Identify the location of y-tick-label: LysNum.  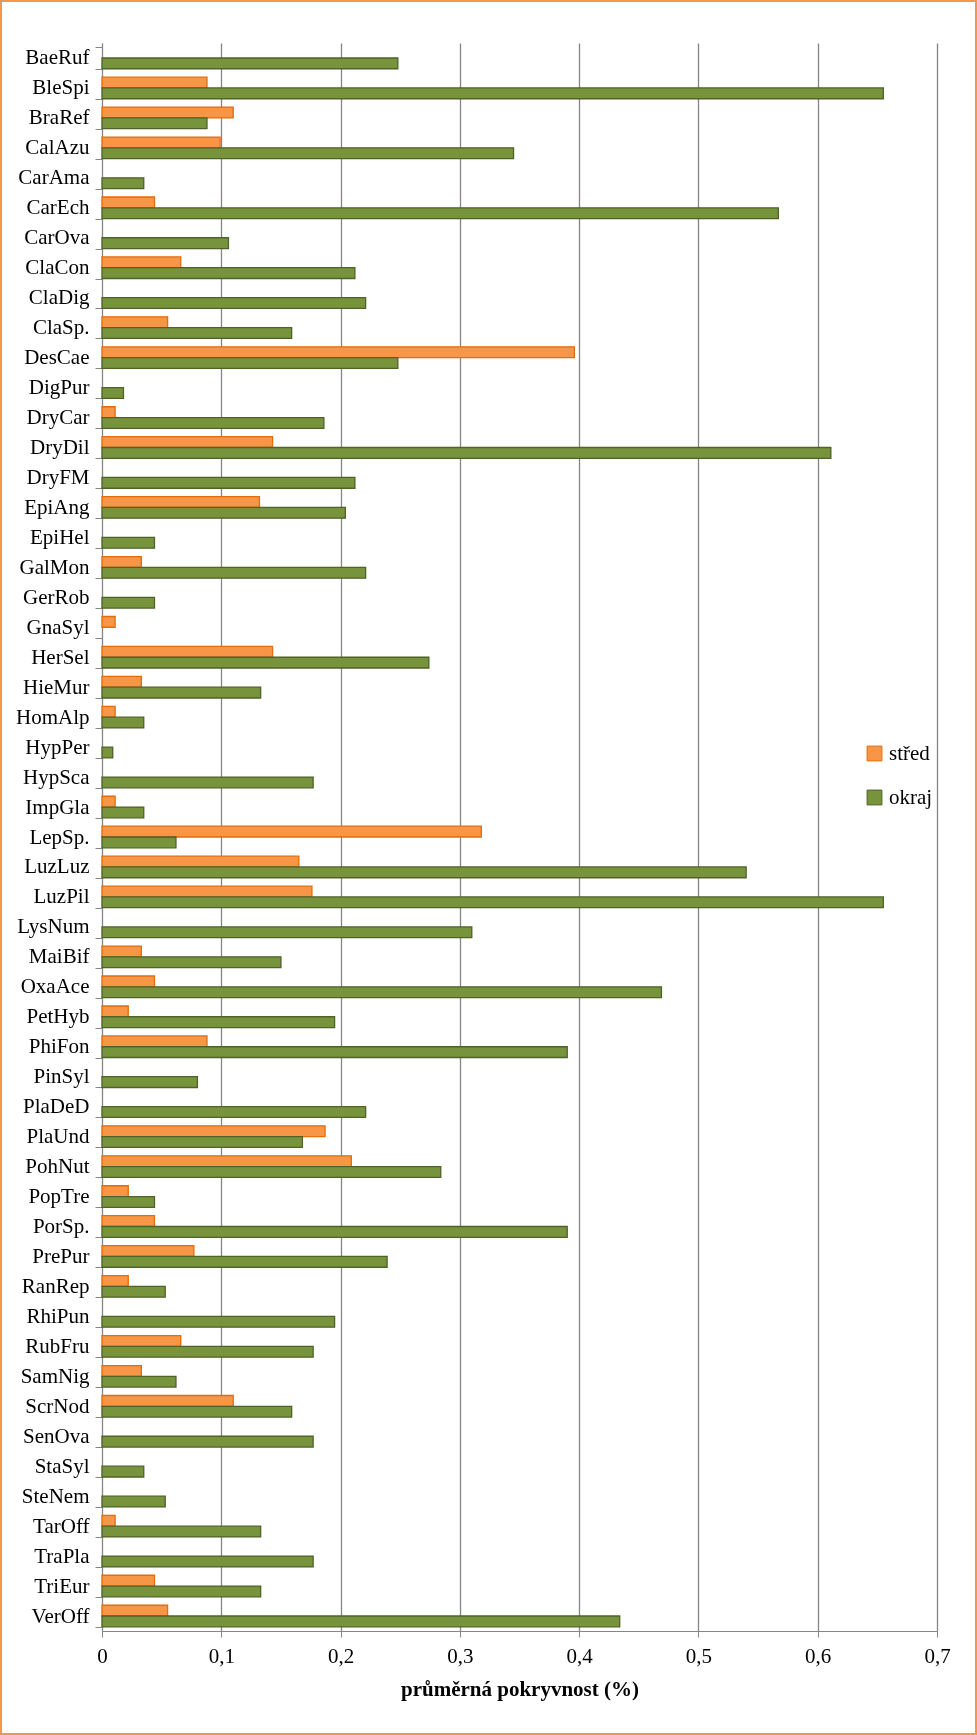
(53, 926).